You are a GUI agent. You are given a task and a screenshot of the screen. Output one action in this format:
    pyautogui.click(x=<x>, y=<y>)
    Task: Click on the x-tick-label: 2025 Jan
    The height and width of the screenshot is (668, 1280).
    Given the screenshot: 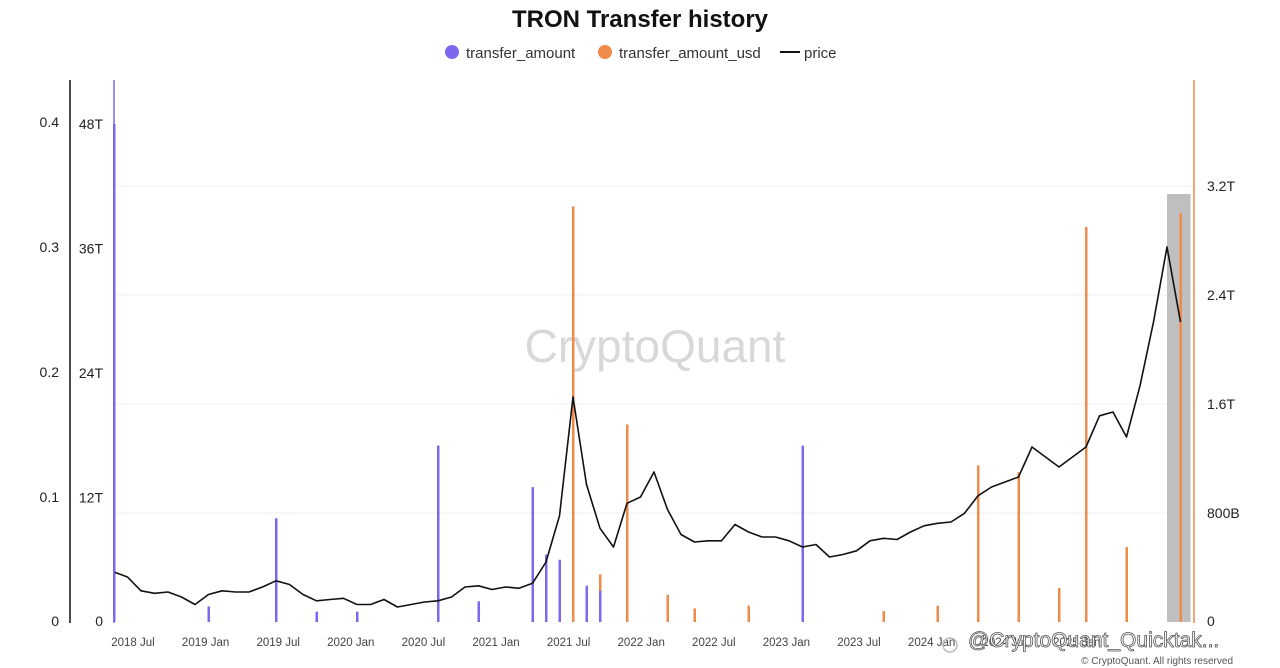 What is the action you would take?
    pyautogui.click(x=1076, y=643)
    